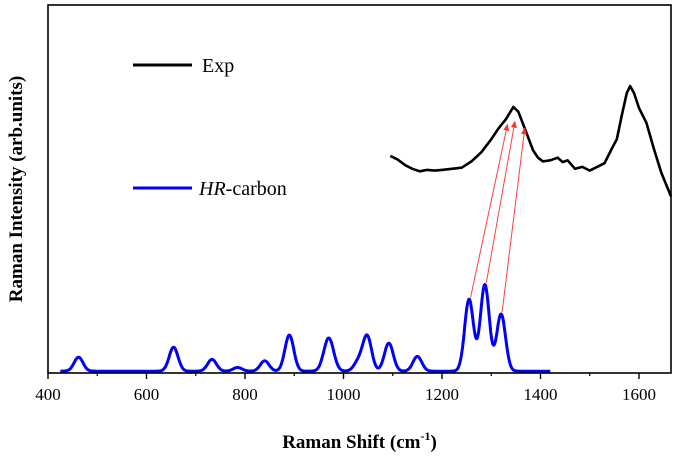  What do you see at coordinates (218, 66) in the screenshot?
I see `legend-label-exp: Exp` at bounding box center [218, 66].